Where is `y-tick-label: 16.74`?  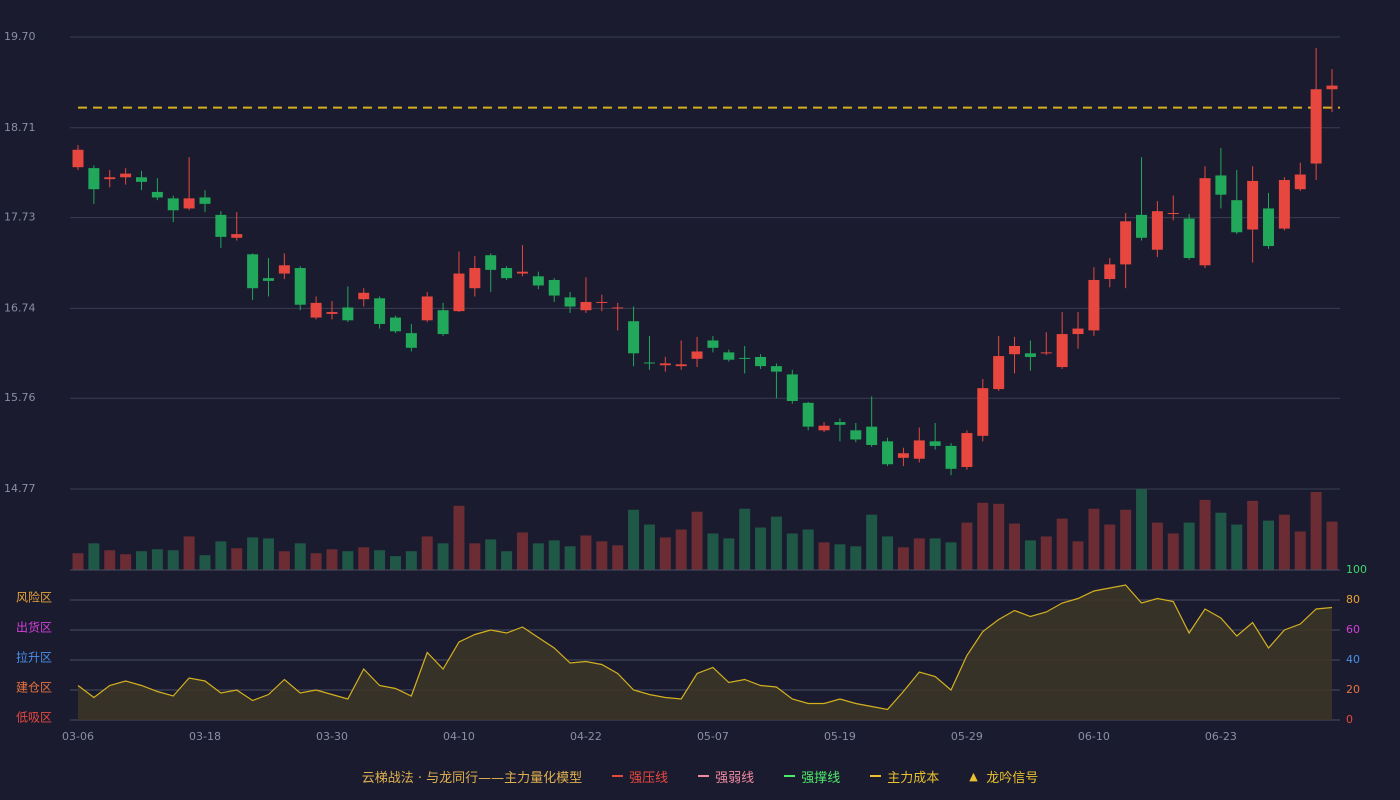
y-tick-label: 16.74 is located at coordinates (20, 307).